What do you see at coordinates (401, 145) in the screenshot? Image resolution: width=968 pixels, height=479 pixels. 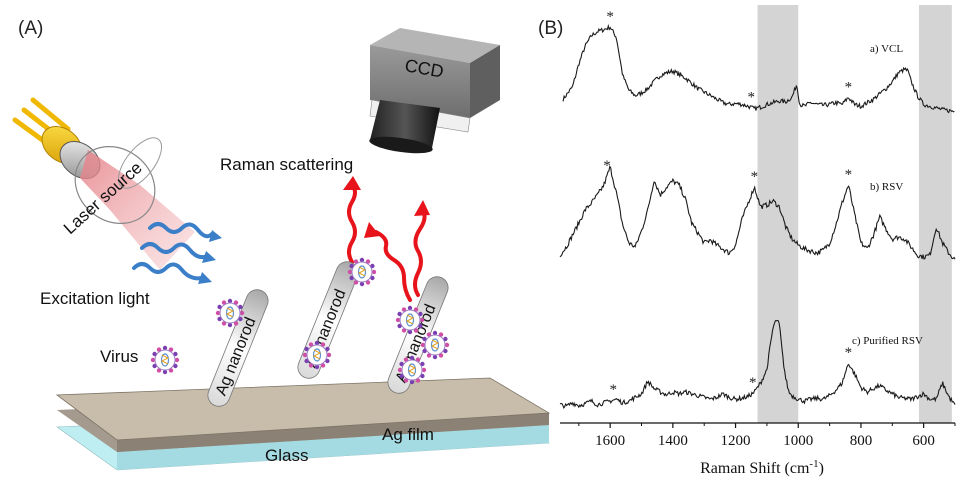 I see `ccd-lens-front` at bounding box center [401, 145].